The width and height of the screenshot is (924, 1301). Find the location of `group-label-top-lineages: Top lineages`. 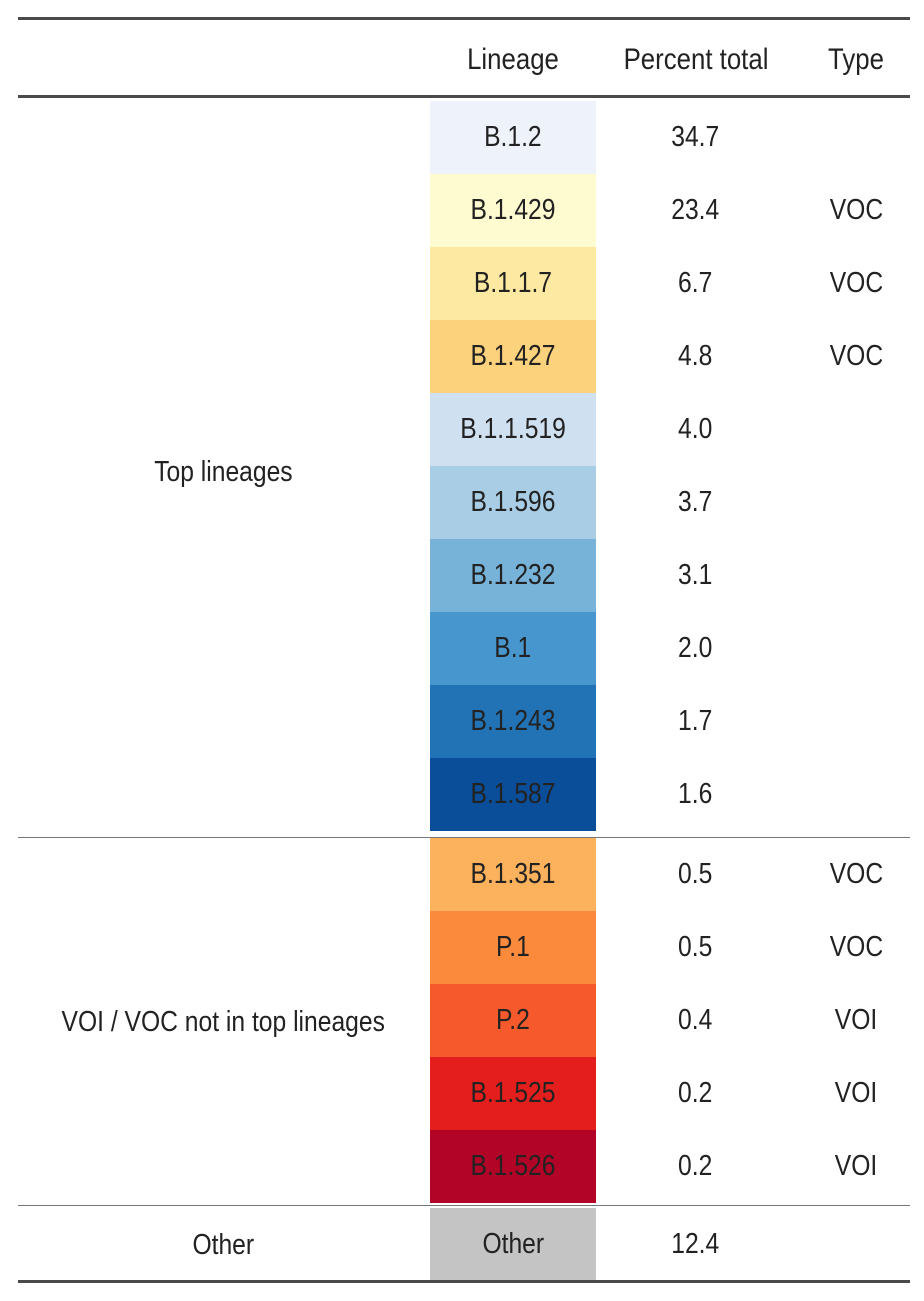

group-label-top-lineages: Top lineages is located at coordinates (223, 472).